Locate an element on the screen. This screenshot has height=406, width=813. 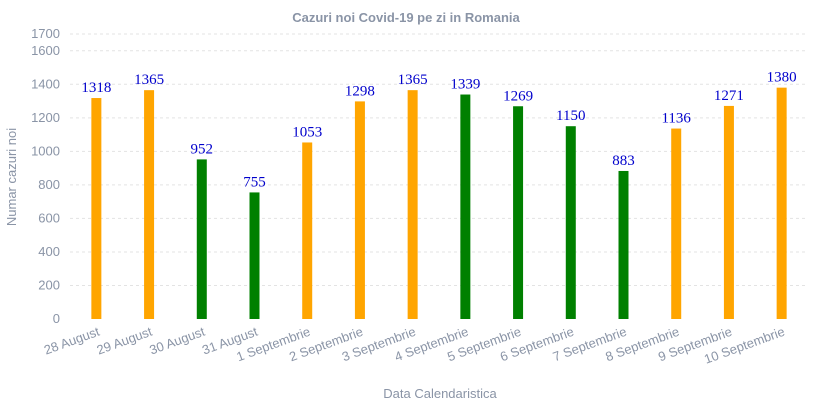
y-axis-ticks: 0 200 400 600 800 1000 1200 1400 1600 1700 is located at coordinates (45, 176).